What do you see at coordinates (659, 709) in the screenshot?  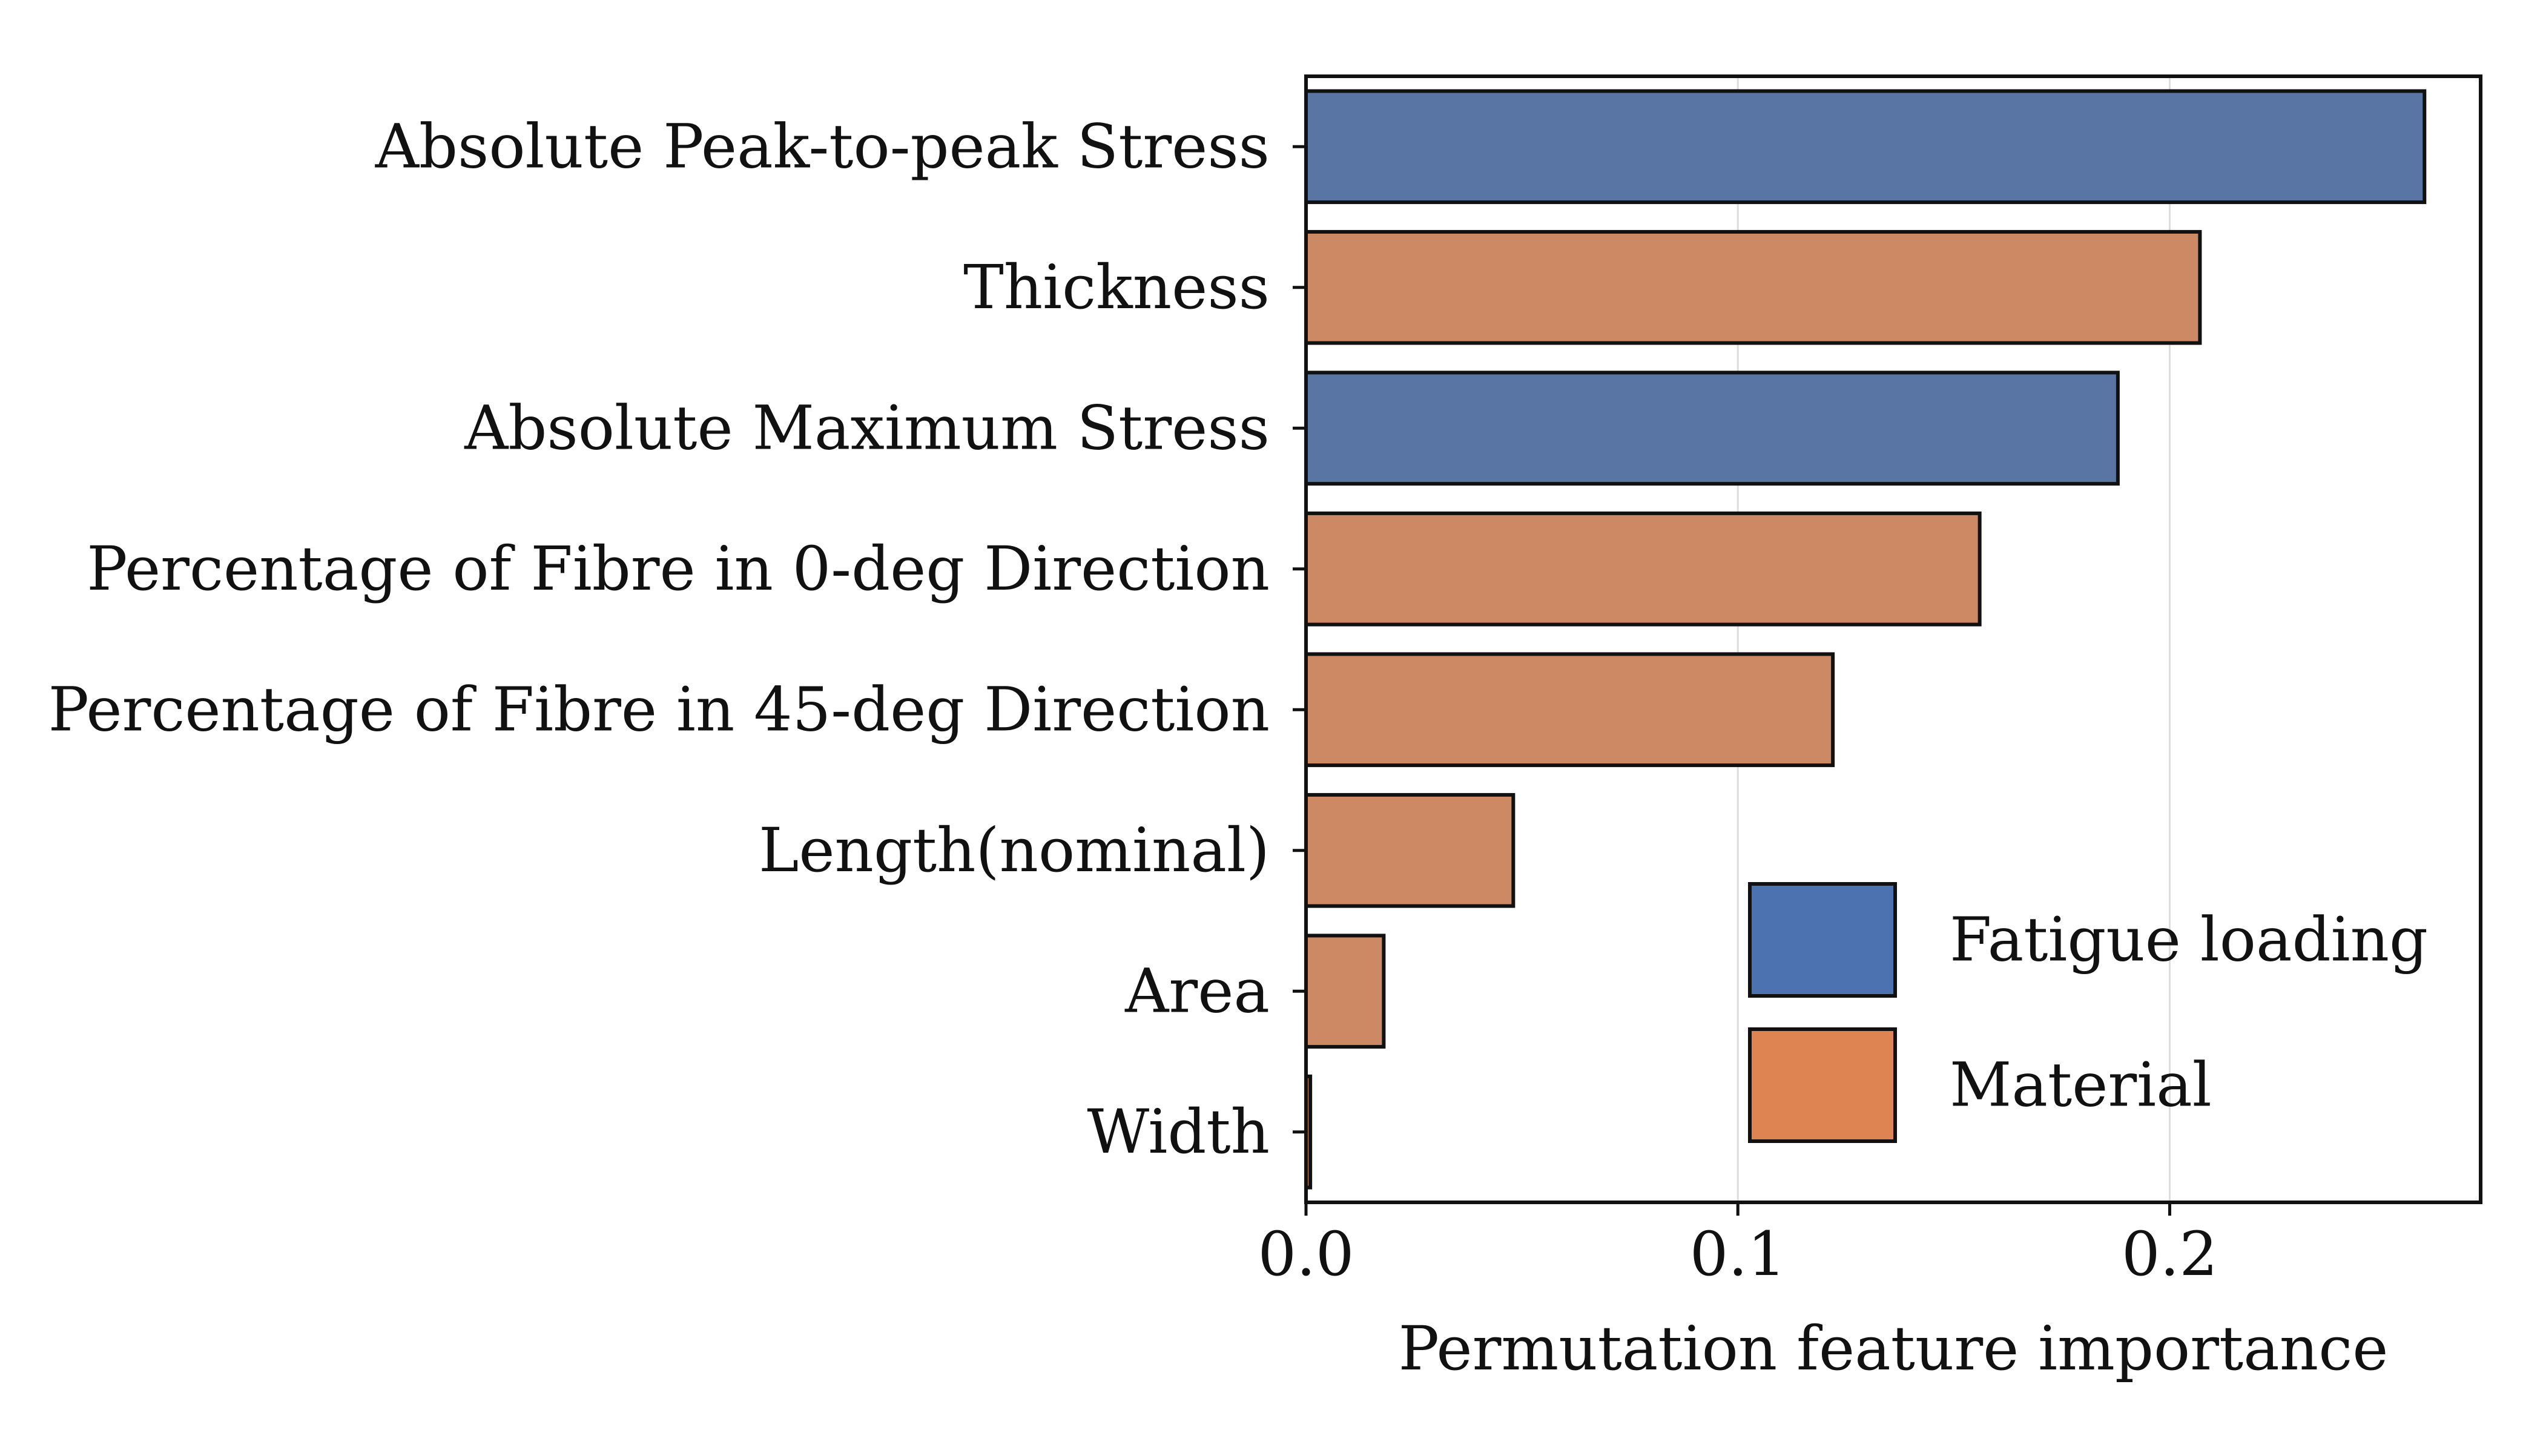 I see `y-tick-label: Percentage of Fibre in 45-deg Direction` at bounding box center [659, 709].